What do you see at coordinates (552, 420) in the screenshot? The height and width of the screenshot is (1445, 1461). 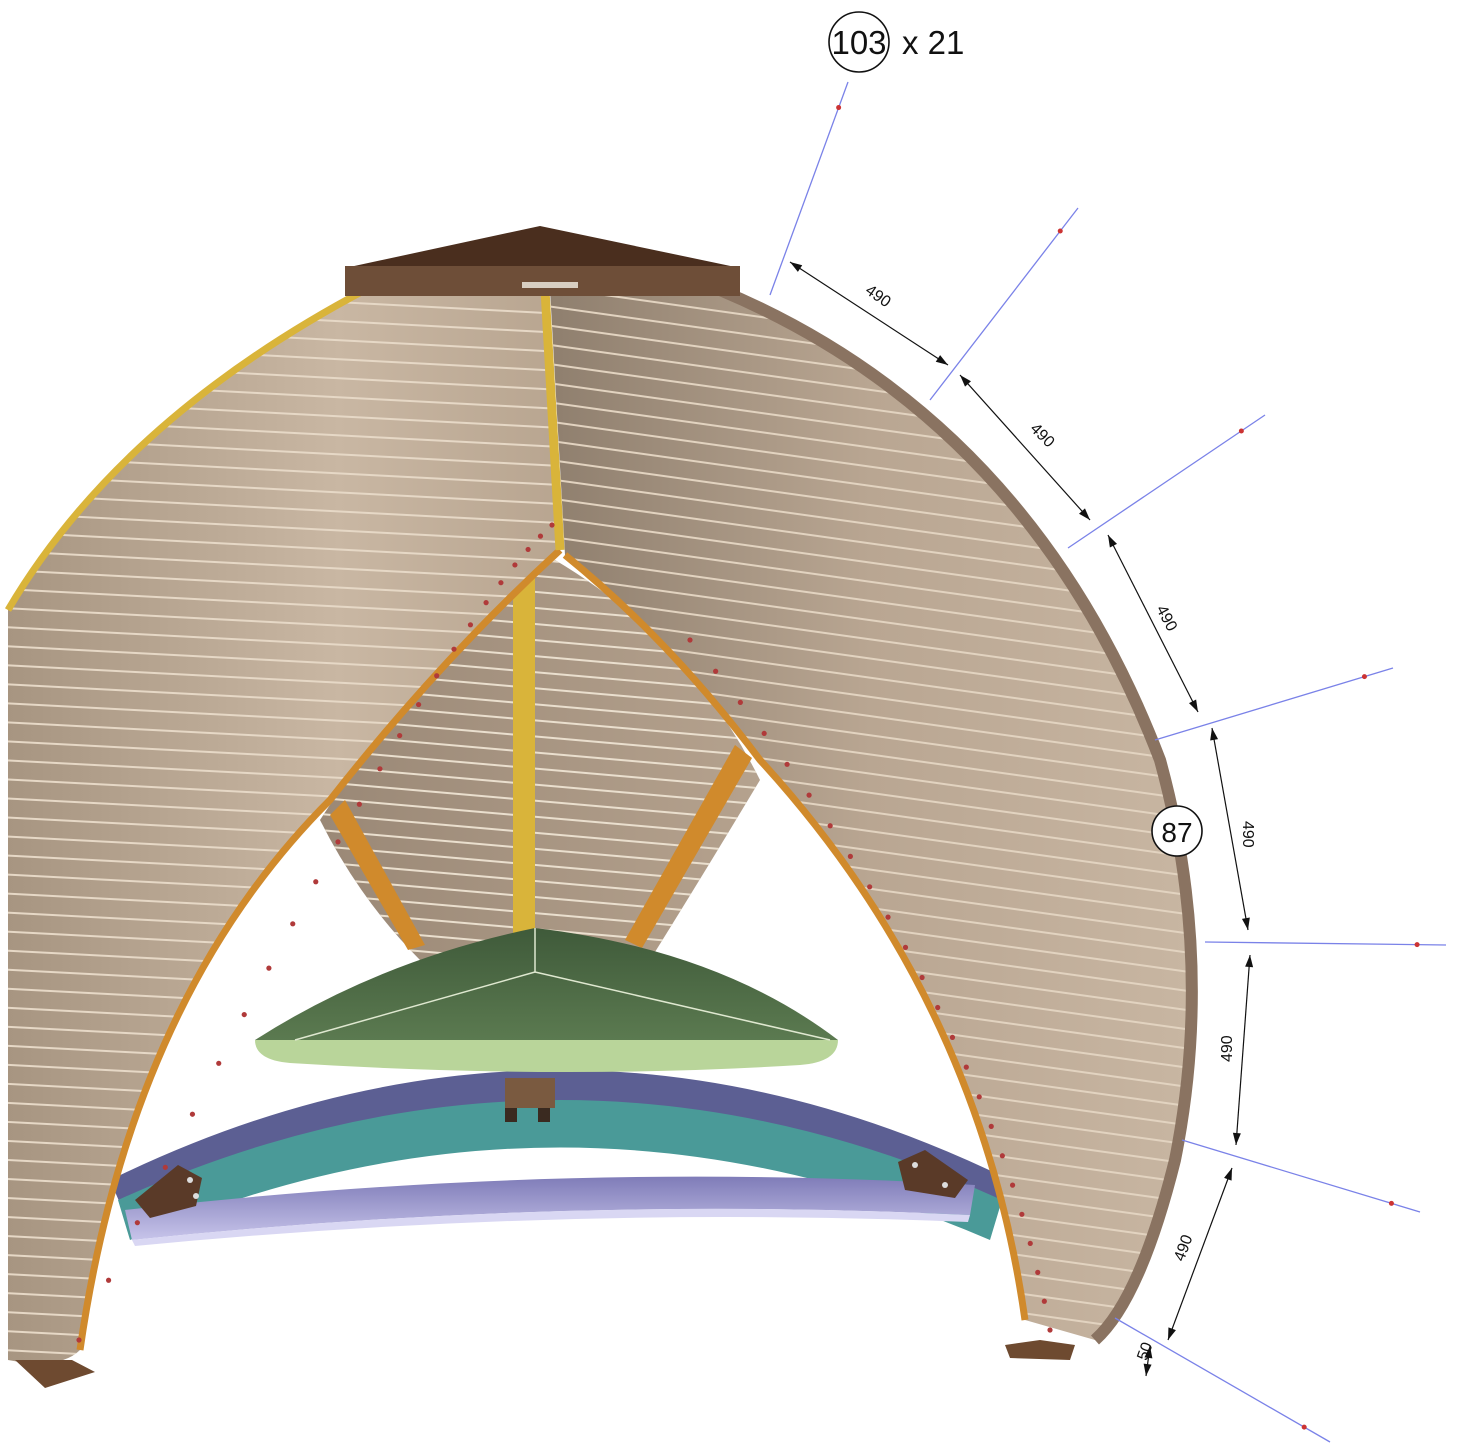 I see `left-seam-rib` at bounding box center [552, 420].